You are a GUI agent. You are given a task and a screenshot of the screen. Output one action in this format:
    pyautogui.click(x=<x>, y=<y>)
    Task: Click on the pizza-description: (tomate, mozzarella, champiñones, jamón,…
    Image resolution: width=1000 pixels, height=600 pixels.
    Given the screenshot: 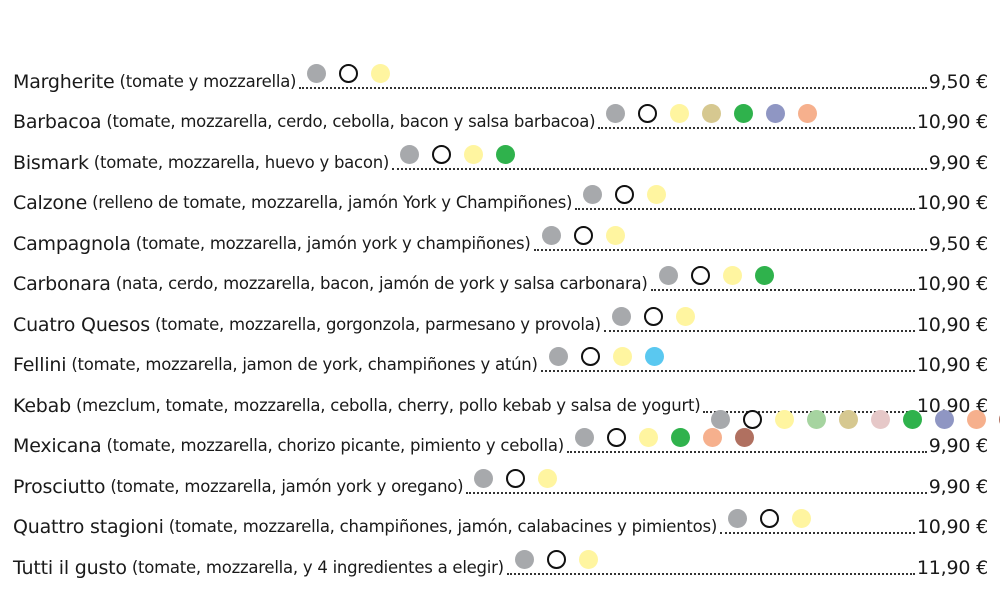 What is the action you would take?
    pyautogui.click(x=443, y=526)
    